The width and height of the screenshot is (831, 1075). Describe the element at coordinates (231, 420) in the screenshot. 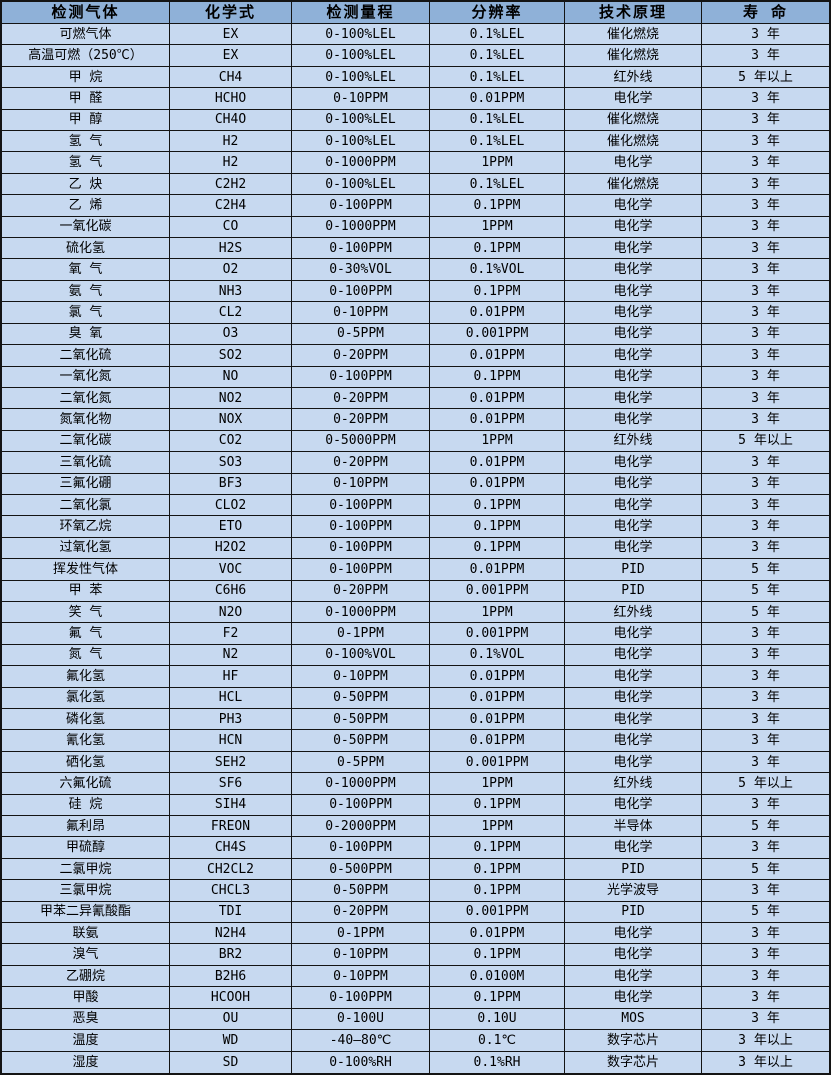

I see `cell-formula: NOX` at that location.